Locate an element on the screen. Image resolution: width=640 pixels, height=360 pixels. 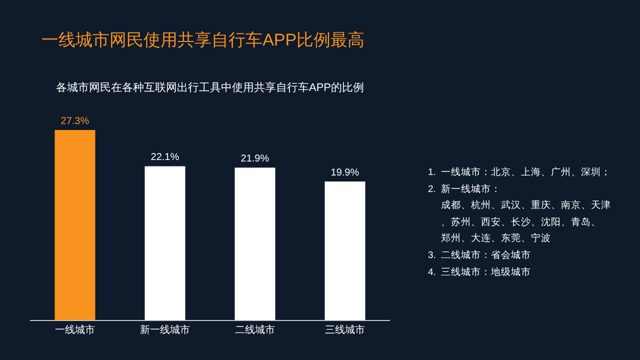
chart-subtitle: 各城市网民在各种互联网出行工具中使用共享自行车APP的比例 is located at coordinates (210, 87).